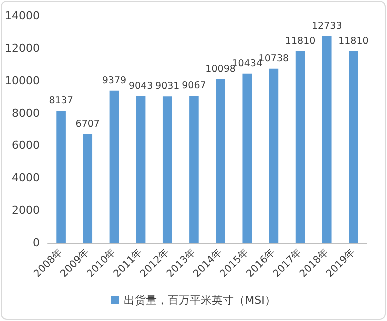 This screenshot has width=387, height=321. I want to click on data-label: 9379, so click(114, 80).